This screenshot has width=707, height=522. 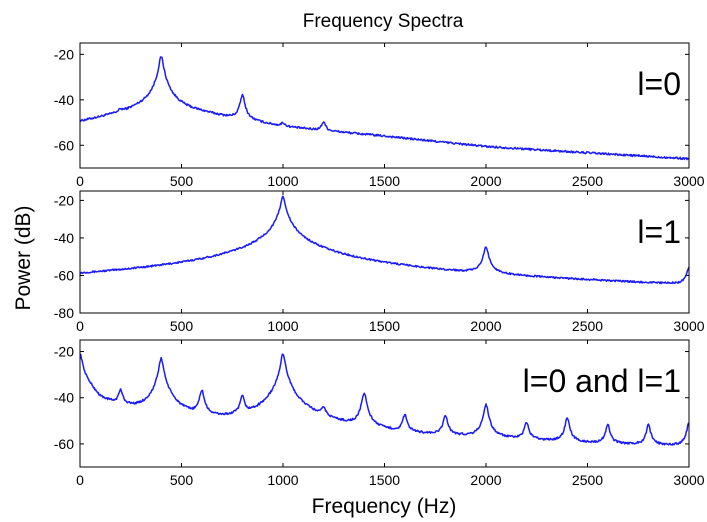 What do you see at coordinates (64, 313) in the screenshot?
I see `y-tick-label: -80` at bounding box center [64, 313].